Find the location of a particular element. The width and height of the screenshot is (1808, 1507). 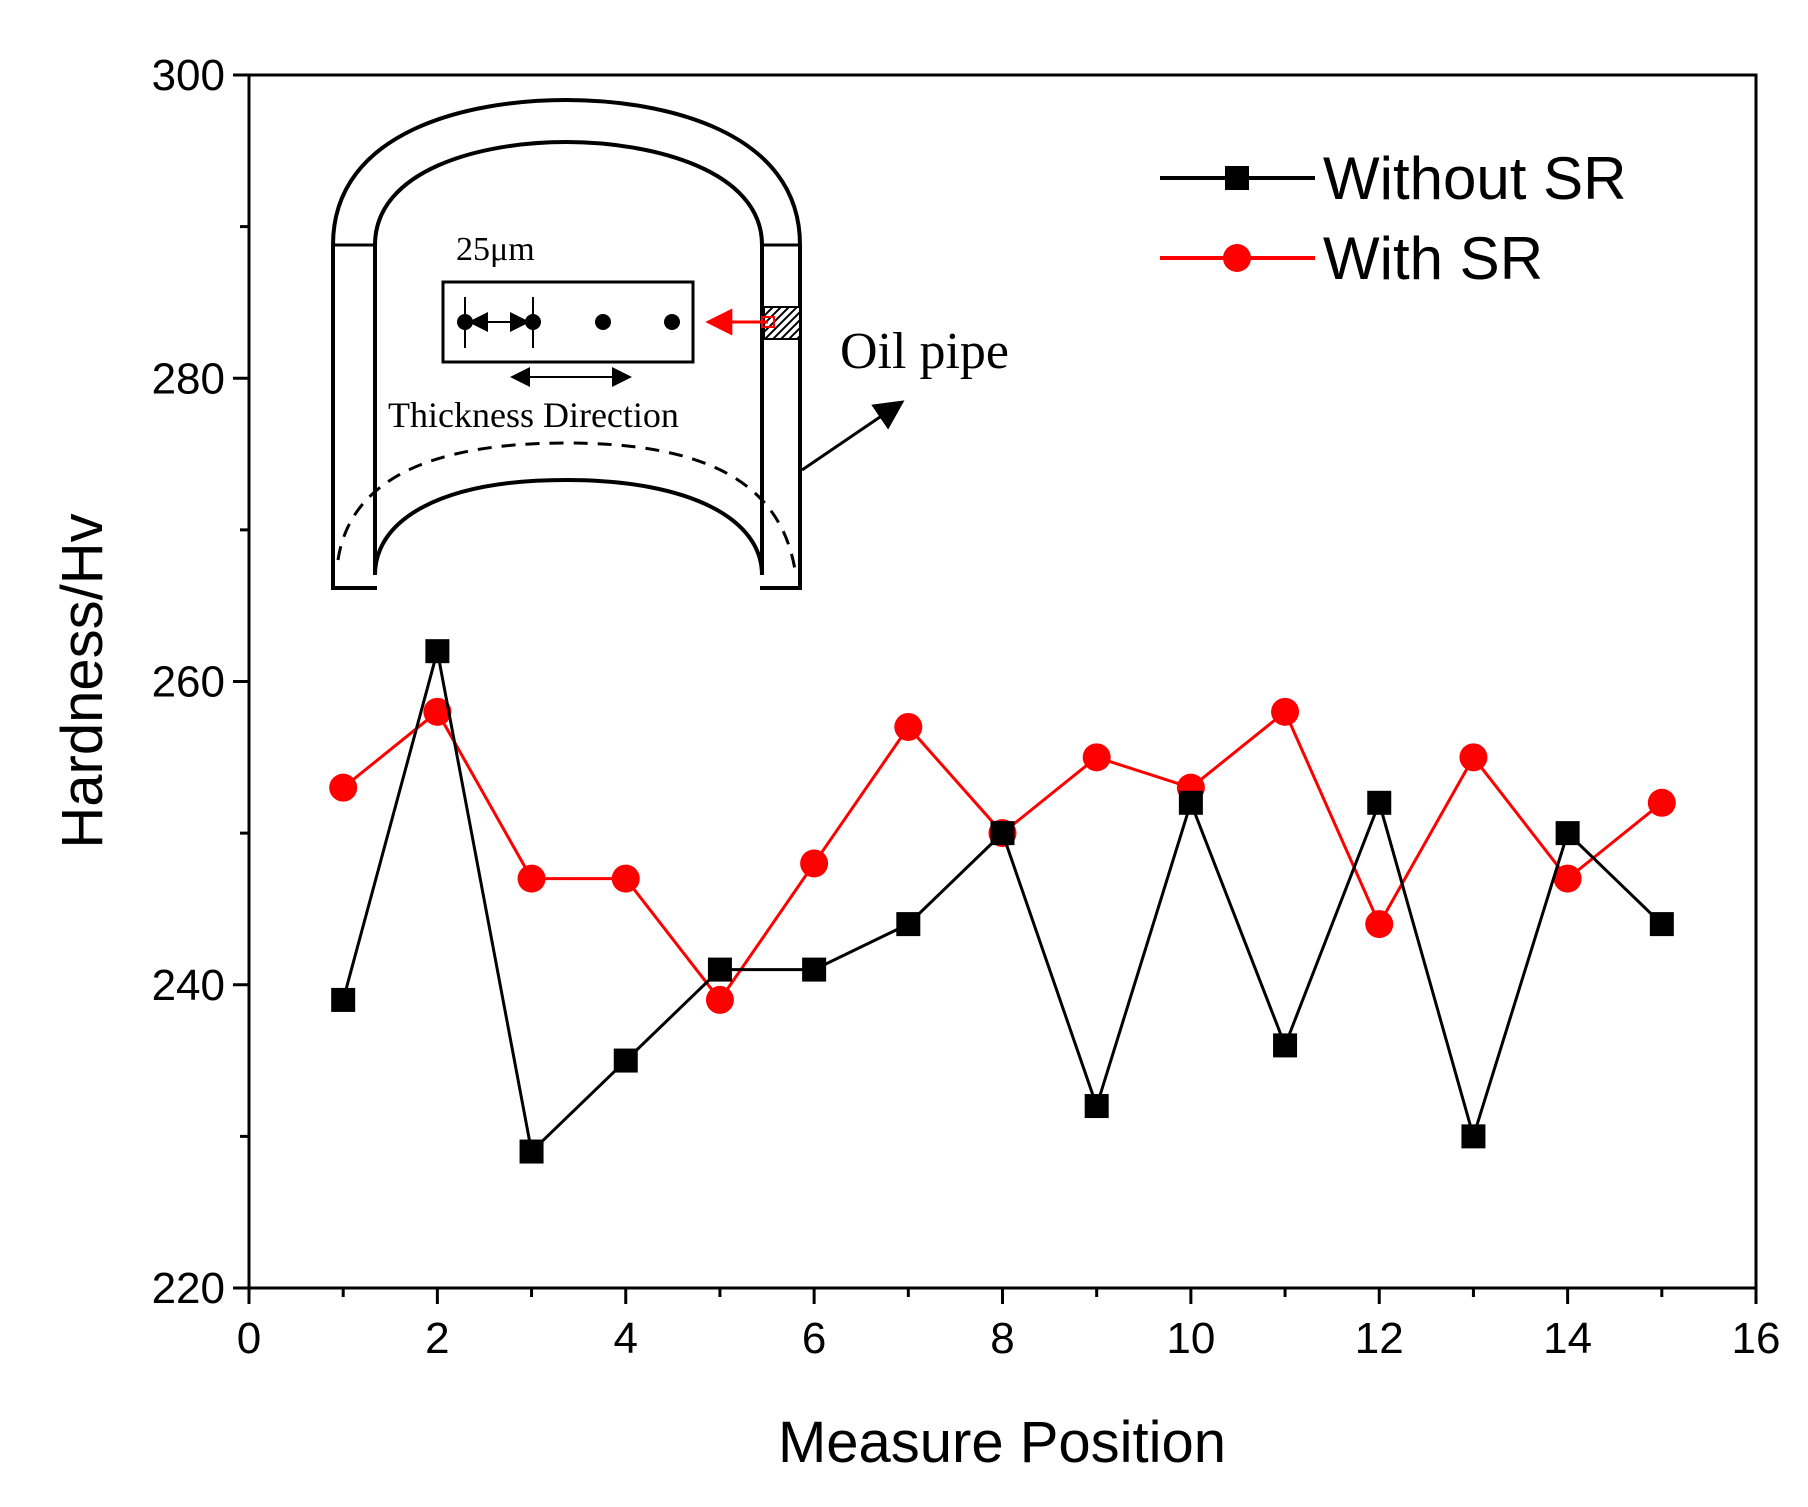

sample-region-hatch is located at coordinates (782, 323).